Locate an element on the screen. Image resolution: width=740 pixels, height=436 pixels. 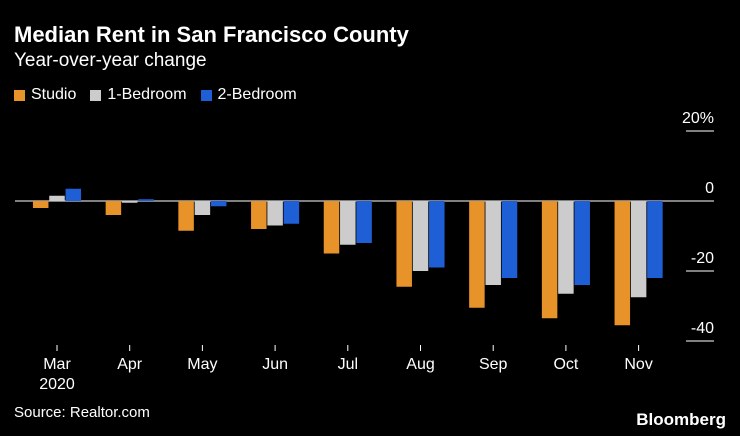
chart-title: Median Rent in San Francisco County is located at coordinates (211, 34).